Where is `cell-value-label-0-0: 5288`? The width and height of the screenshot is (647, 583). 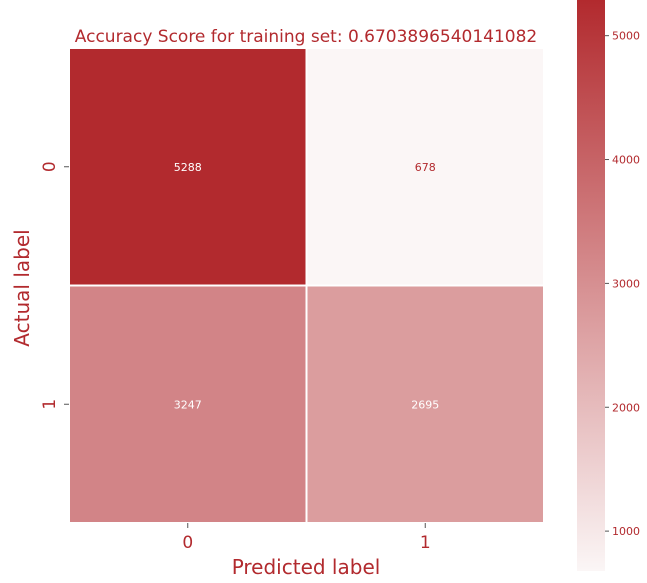 cell-value-label-0-0: 5288 is located at coordinates (188, 167).